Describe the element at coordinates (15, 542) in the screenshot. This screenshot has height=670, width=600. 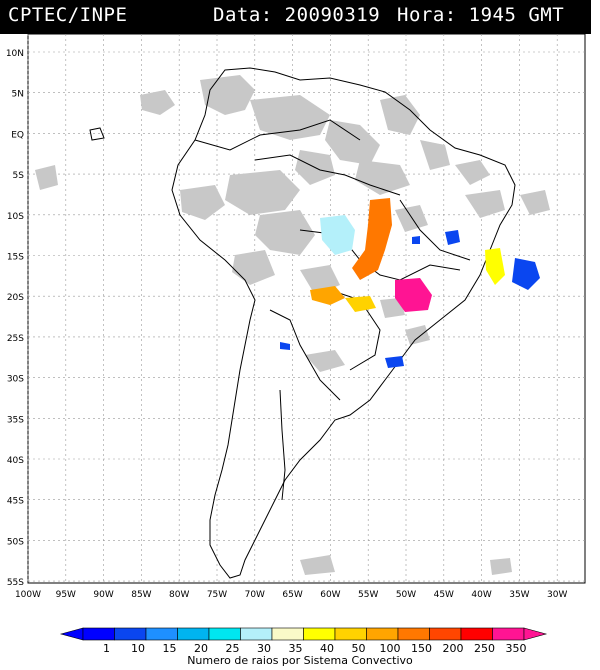
I see `latitude-label: 50S` at that location.